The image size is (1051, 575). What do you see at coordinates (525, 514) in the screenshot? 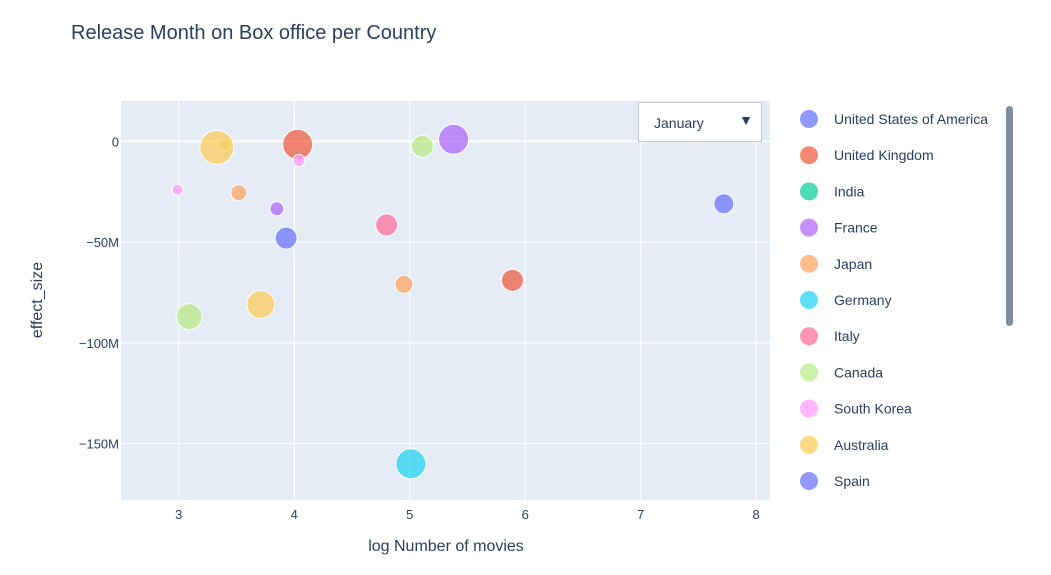
I see `x-tick-label: 6` at bounding box center [525, 514].